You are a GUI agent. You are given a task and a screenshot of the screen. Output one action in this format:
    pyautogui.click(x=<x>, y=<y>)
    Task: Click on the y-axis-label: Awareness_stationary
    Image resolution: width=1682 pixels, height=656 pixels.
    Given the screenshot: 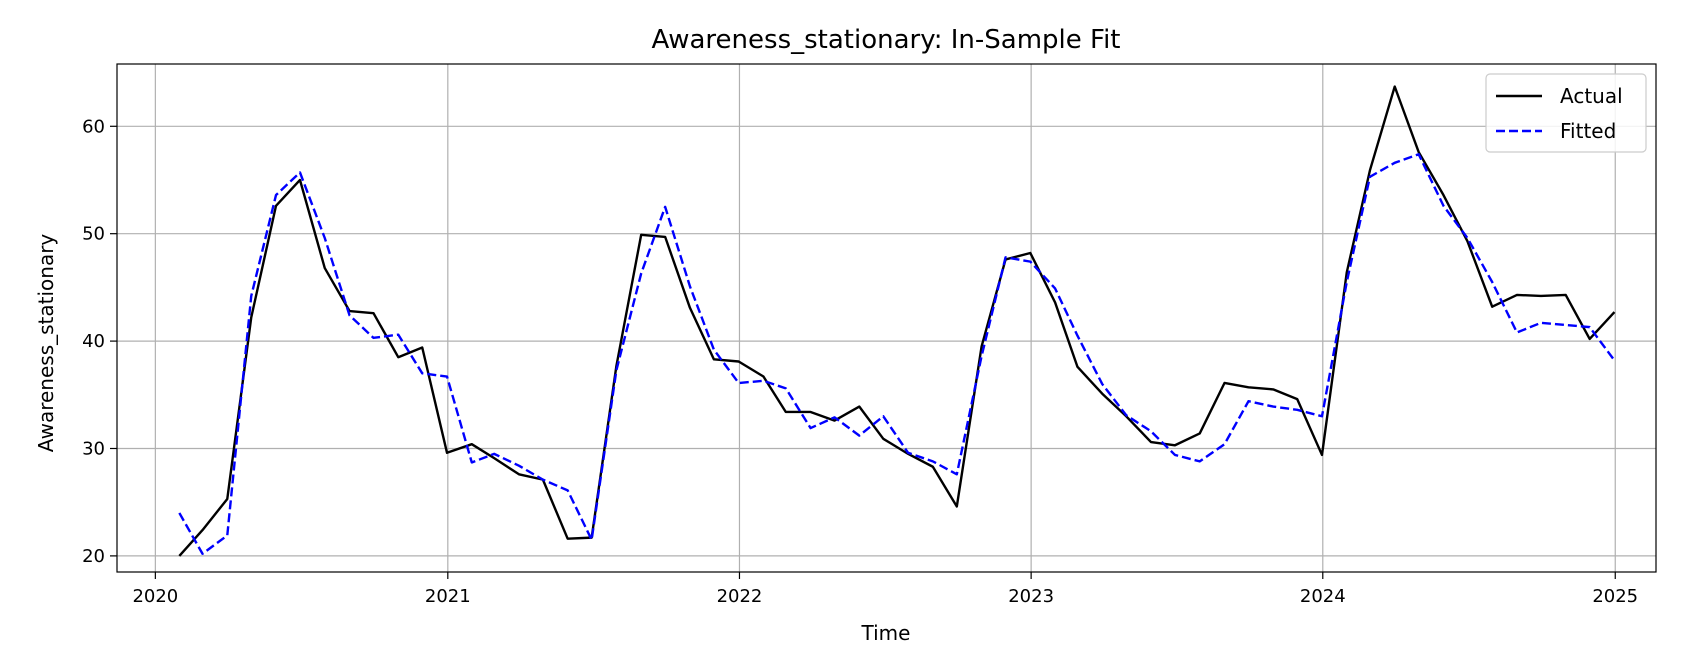 What is the action you would take?
    pyautogui.click(x=46, y=343)
    